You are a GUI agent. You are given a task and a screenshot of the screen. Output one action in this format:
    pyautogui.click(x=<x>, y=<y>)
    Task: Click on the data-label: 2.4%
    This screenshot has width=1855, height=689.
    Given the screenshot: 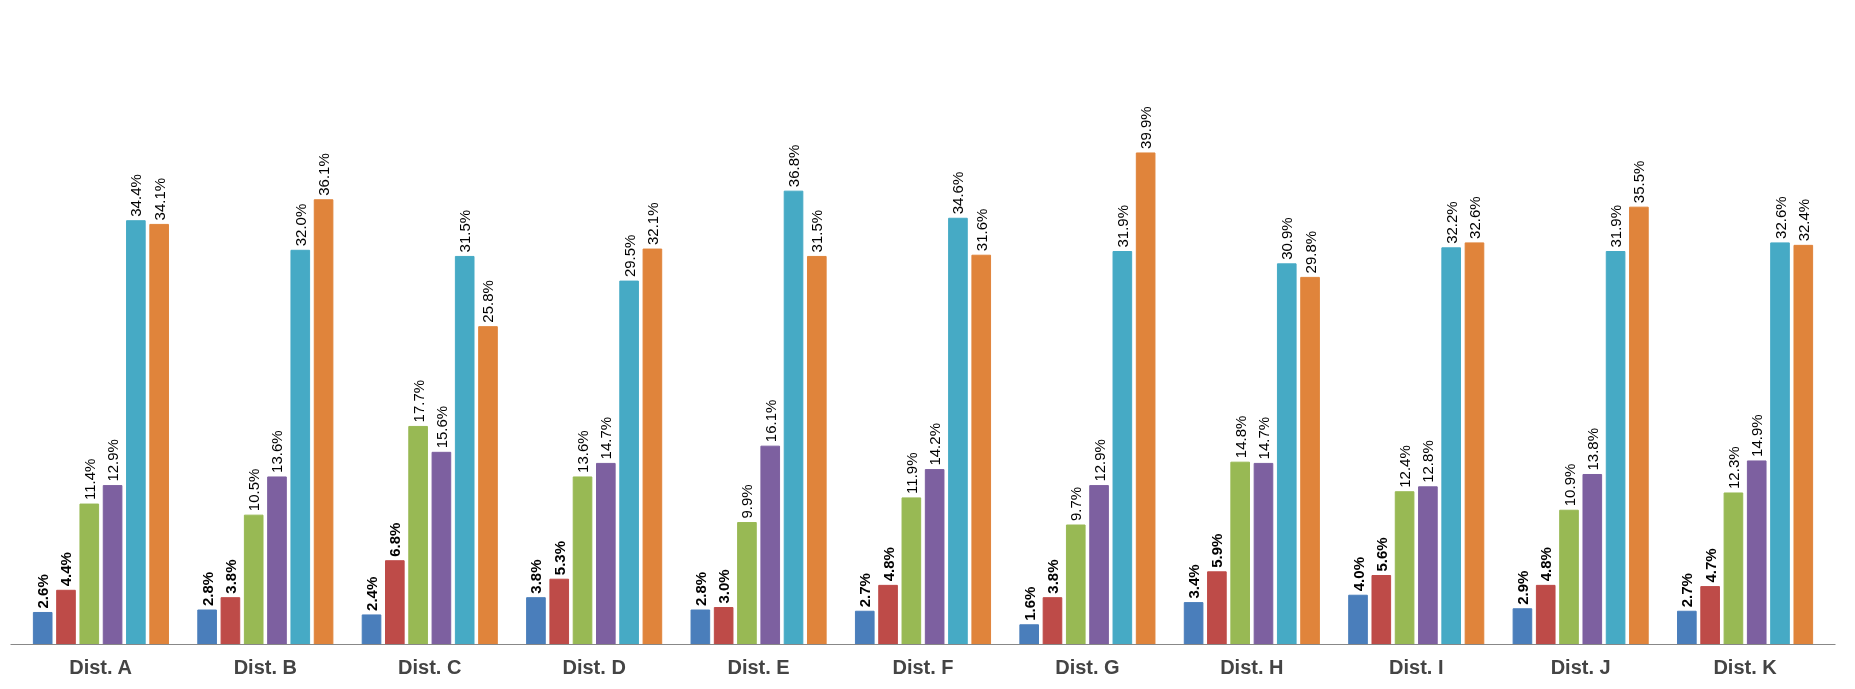 What is the action you would take?
    pyautogui.click(x=372, y=593)
    